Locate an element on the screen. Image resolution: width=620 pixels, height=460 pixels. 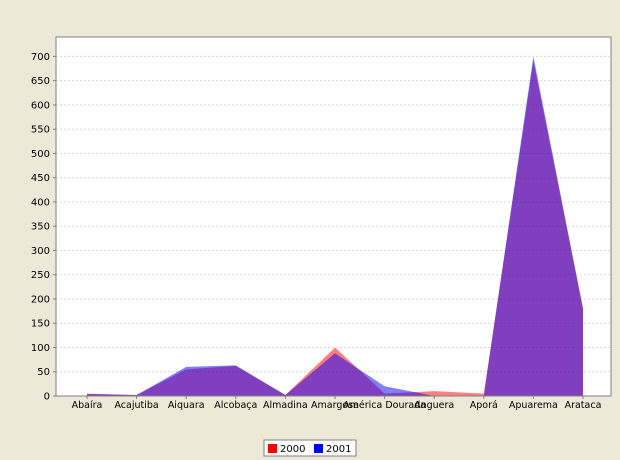
x-tick-label: Anguera is located at coordinates (434, 405).